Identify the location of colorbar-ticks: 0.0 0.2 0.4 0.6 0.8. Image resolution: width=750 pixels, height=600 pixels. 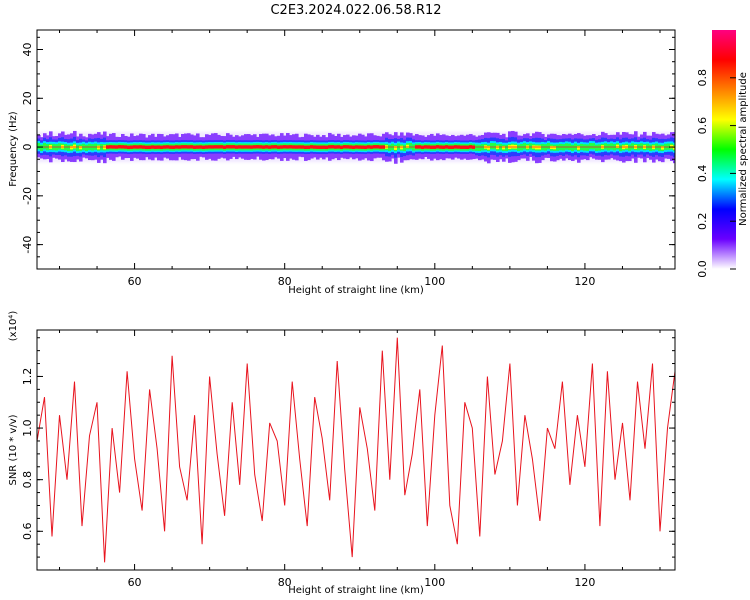
(716, 173).